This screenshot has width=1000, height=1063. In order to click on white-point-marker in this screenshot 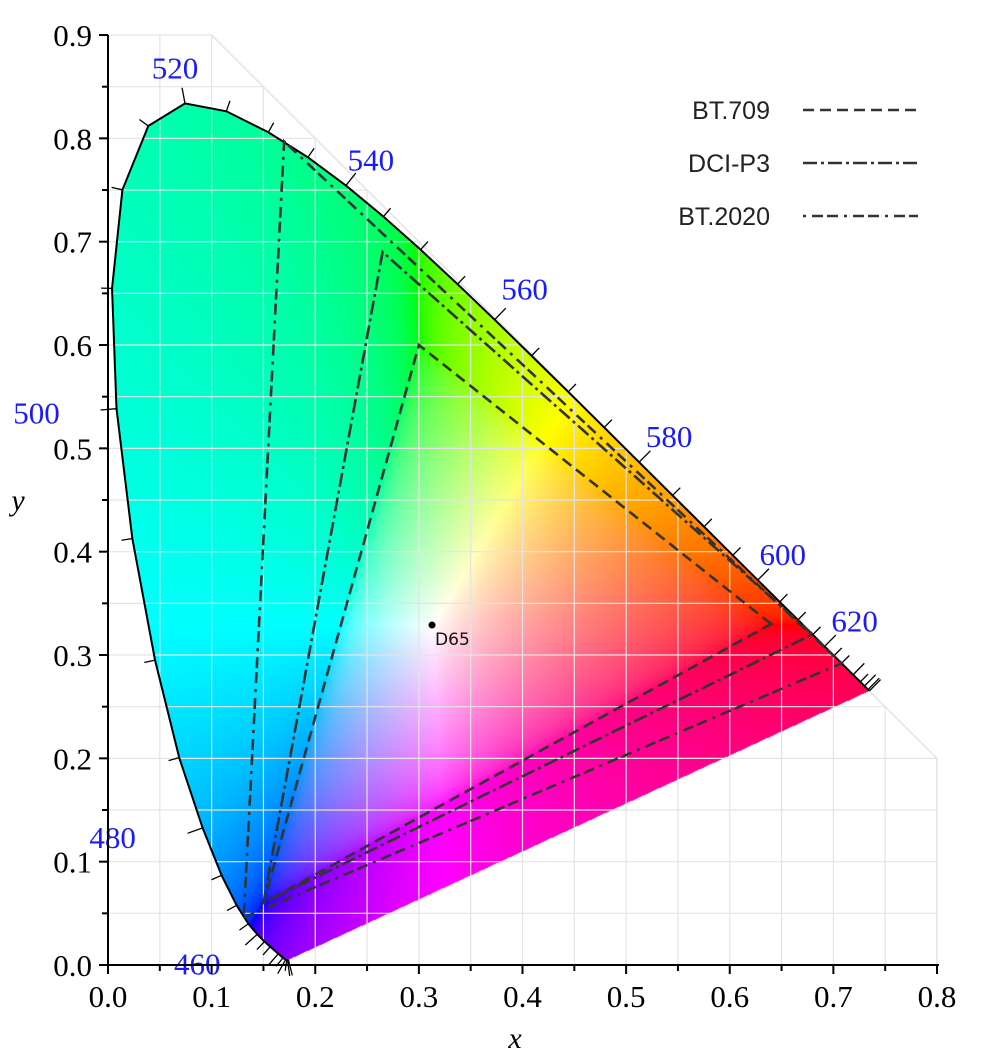, I will do `click(432, 625)`.